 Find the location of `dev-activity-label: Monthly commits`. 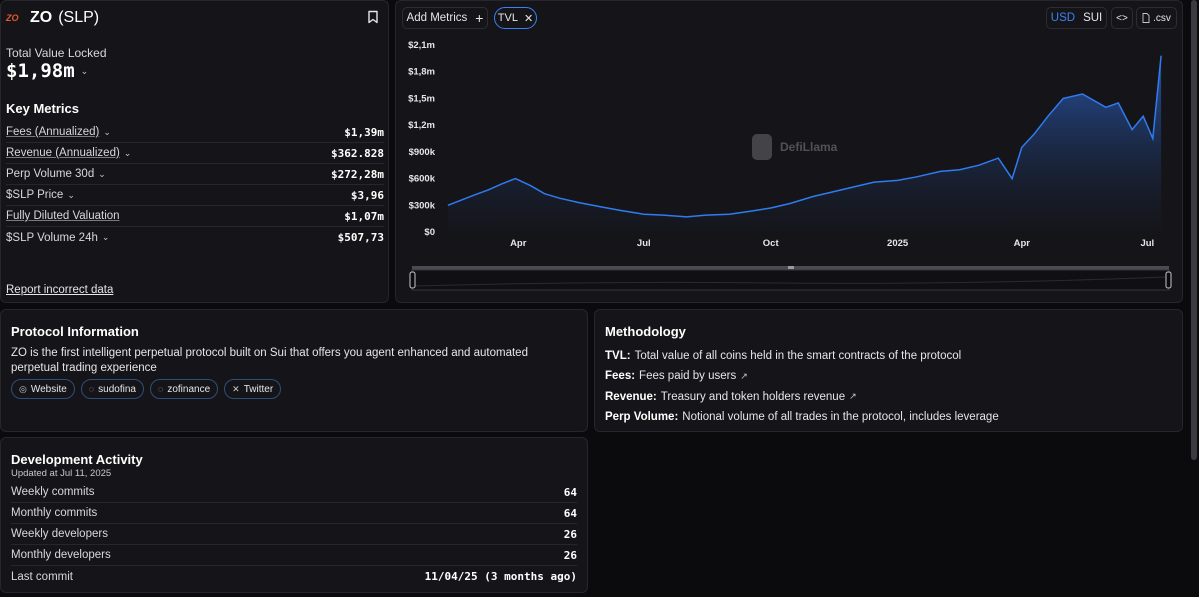

dev-activity-label: Monthly commits is located at coordinates (54, 513).